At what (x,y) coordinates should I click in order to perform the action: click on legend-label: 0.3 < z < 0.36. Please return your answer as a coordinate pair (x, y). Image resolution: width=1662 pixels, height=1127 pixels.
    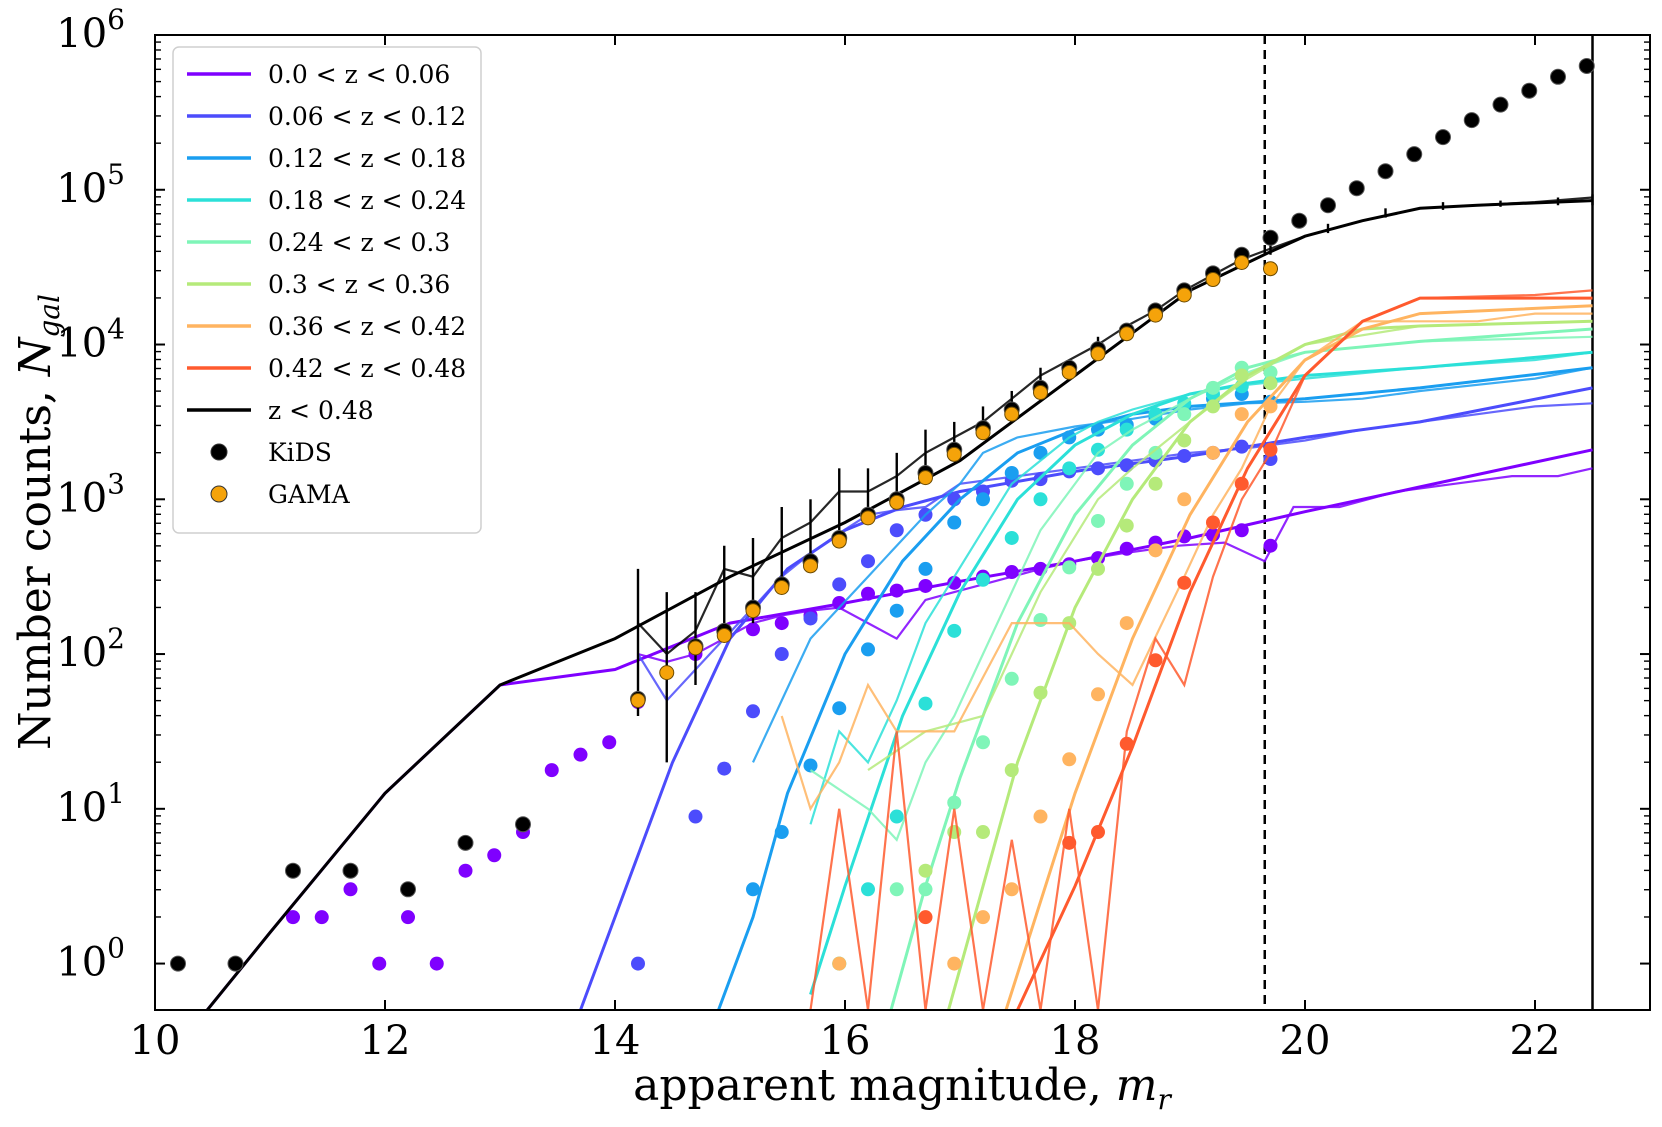
    Looking at the image, I should click on (359, 284).